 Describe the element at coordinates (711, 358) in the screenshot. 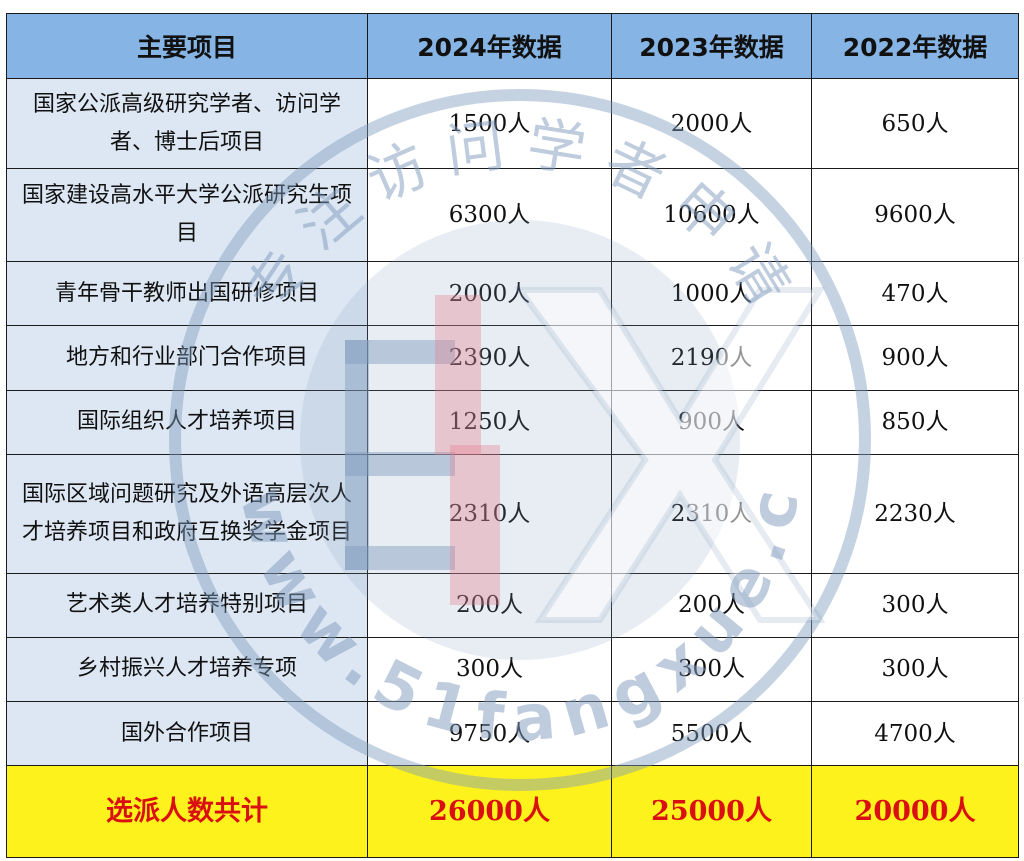

I see `cell-2023: 2190人` at that location.